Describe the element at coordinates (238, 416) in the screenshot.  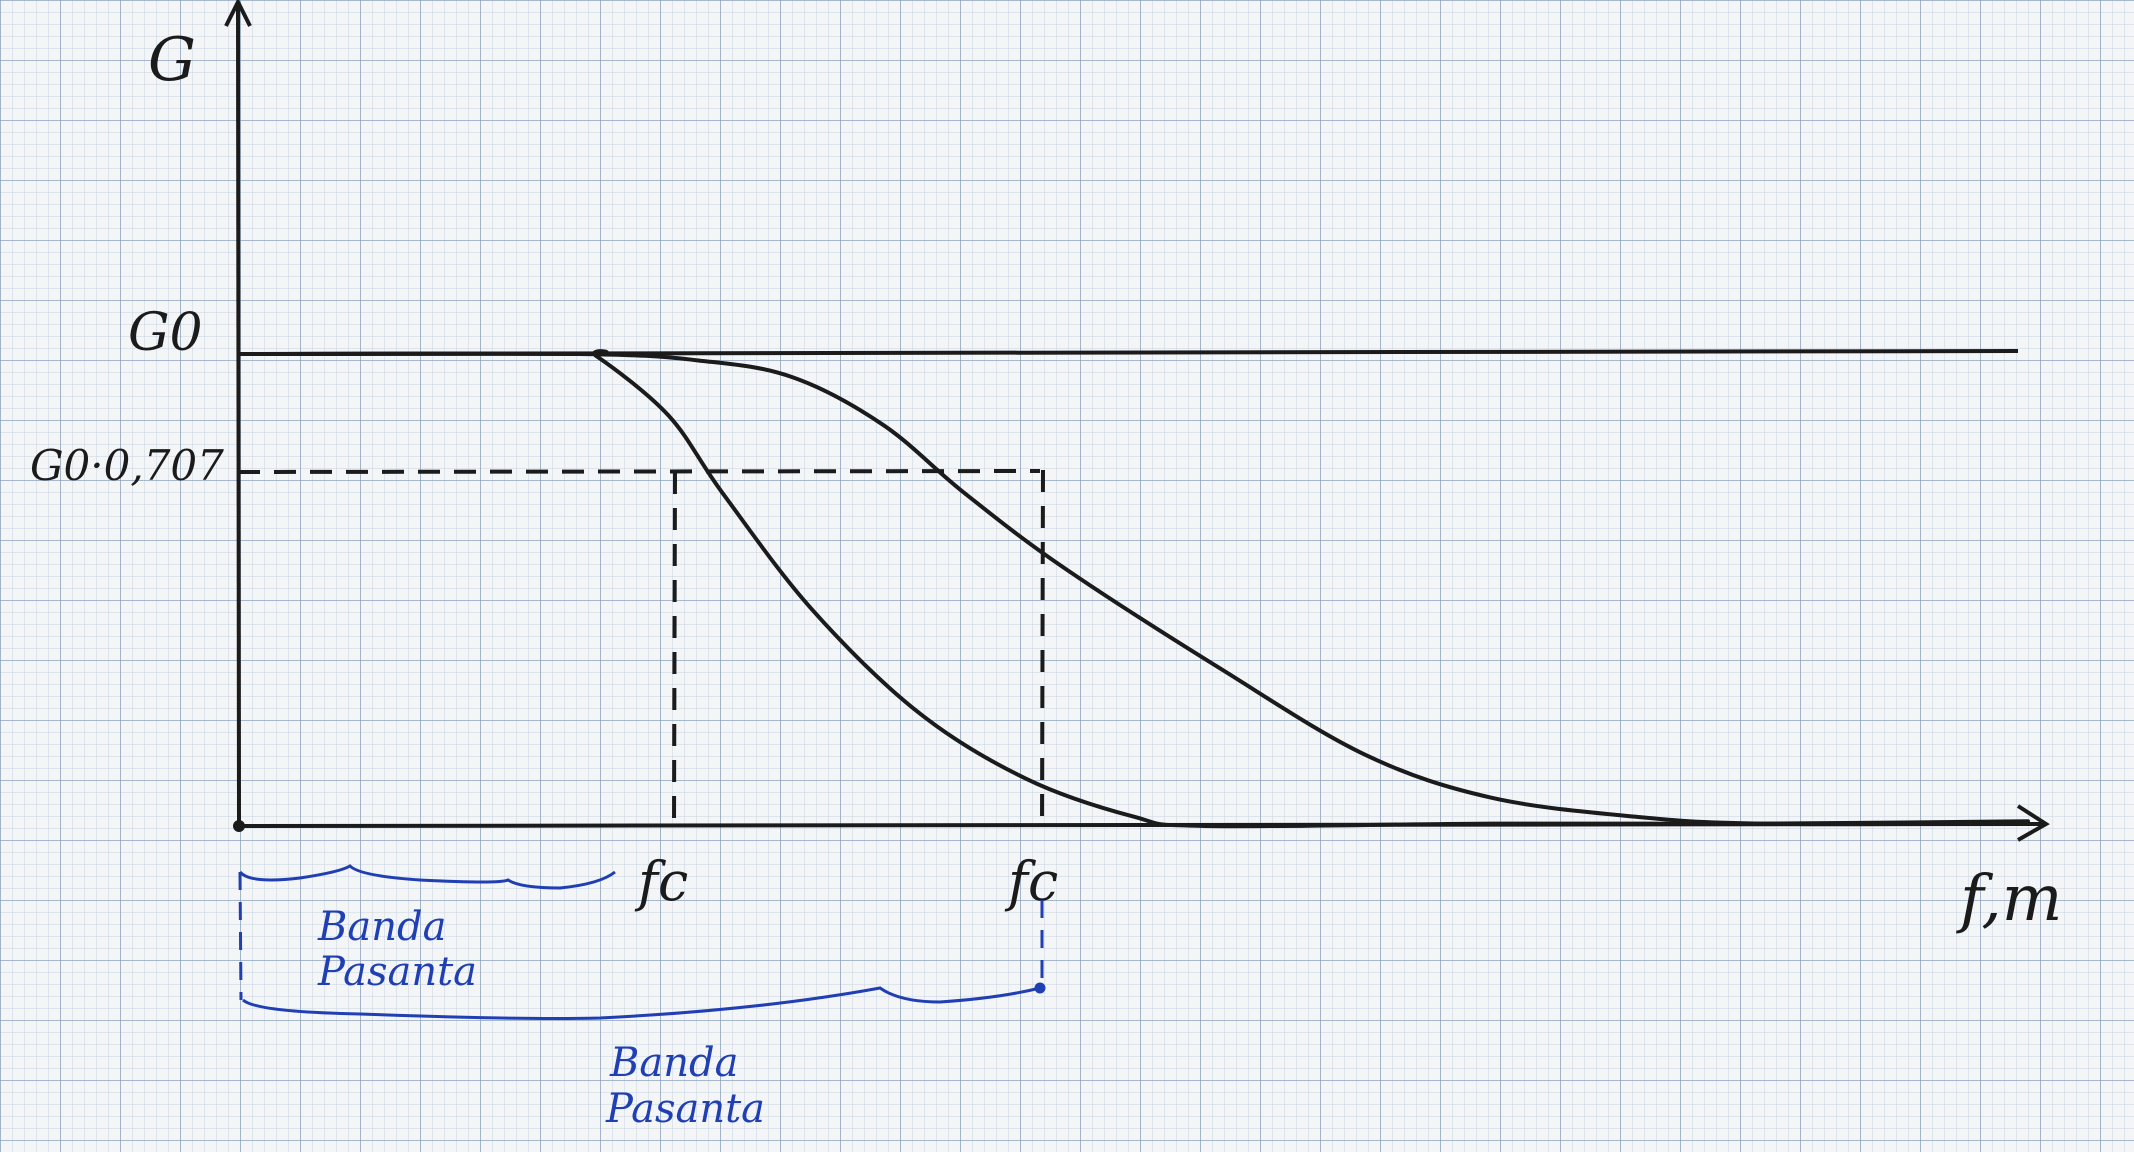
I see `y-axis` at that location.